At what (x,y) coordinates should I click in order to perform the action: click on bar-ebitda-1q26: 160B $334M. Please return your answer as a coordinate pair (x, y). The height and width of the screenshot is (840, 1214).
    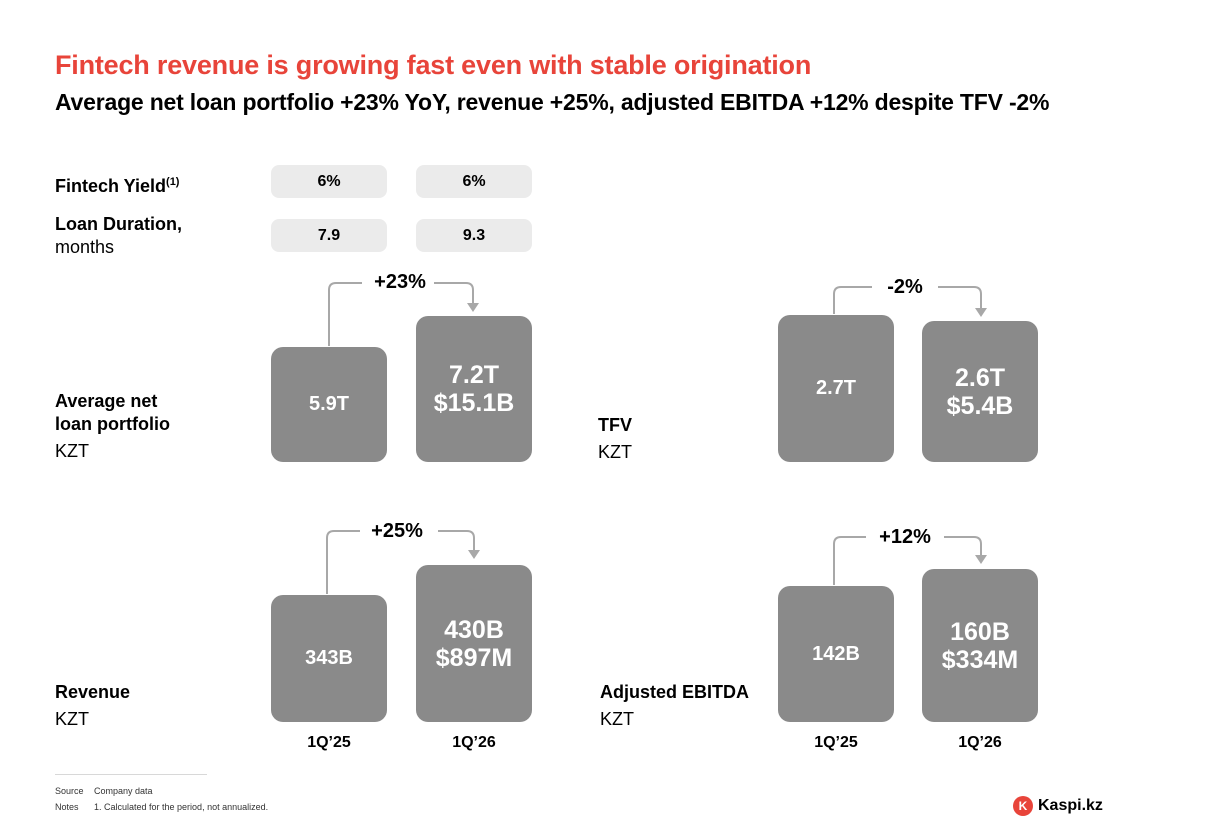
    Looking at the image, I should click on (980, 645).